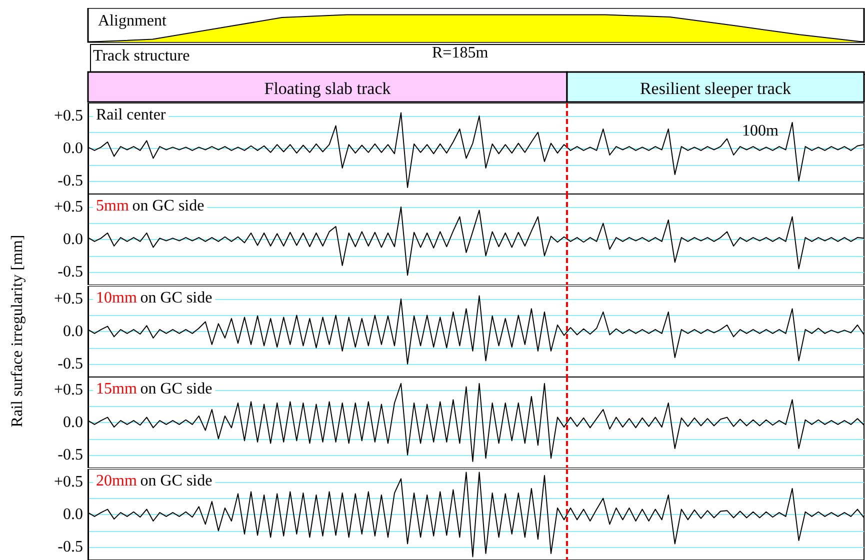 This screenshot has height=560, width=865. Describe the element at coordinates (18, 331) in the screenshot. I see `y-axis-title: Rail surface irregularity [mm]` at that location.